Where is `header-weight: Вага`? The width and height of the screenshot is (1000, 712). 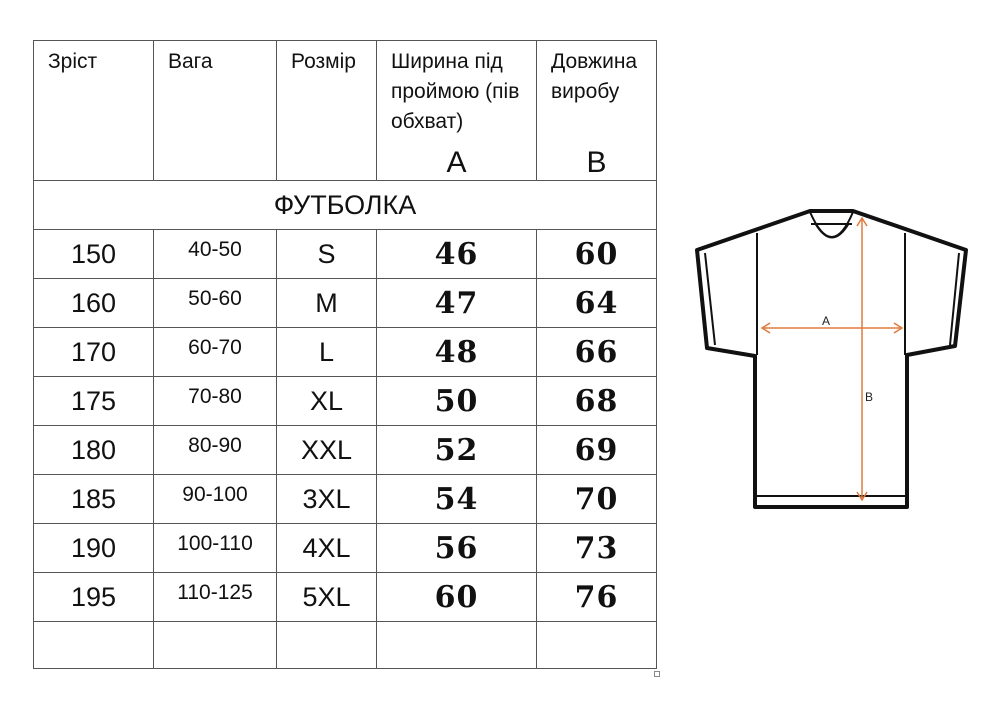
header-weight: Вага is located at coordinates (215, 110).